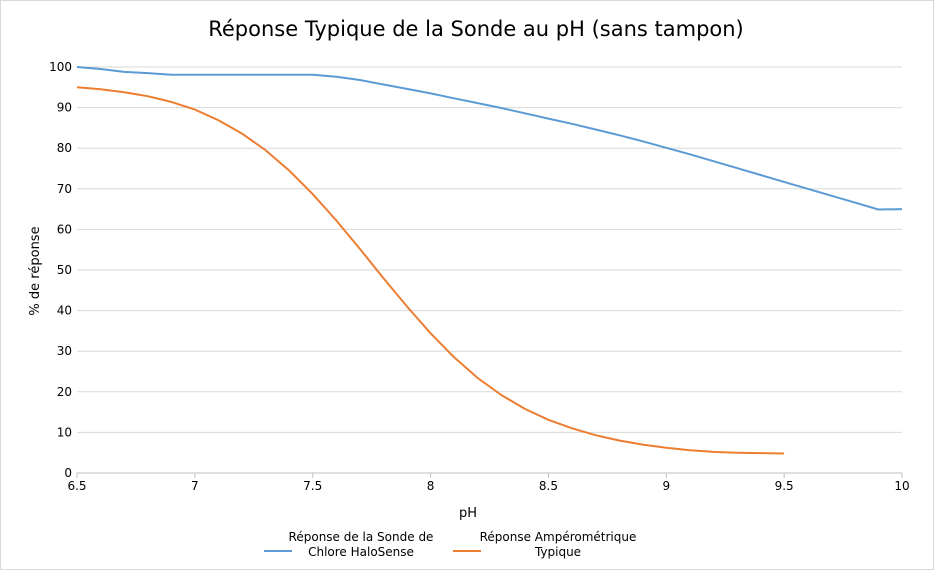  I want to click on y-tick-labels: 0 10 20 30 40 50 60 70 80 90 100, so click(60, 270).